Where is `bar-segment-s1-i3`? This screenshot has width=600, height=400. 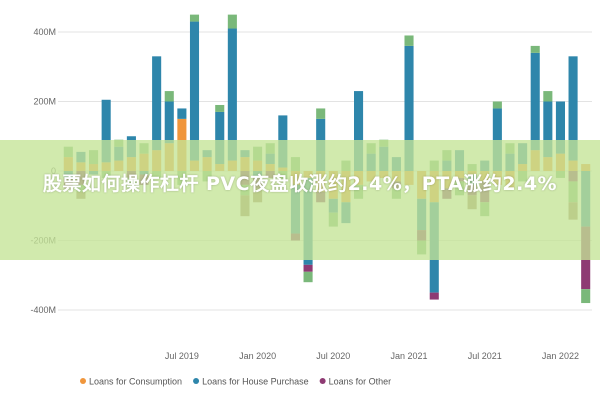 bar-segment-s1-i3 is located at coordinates (106, 131).